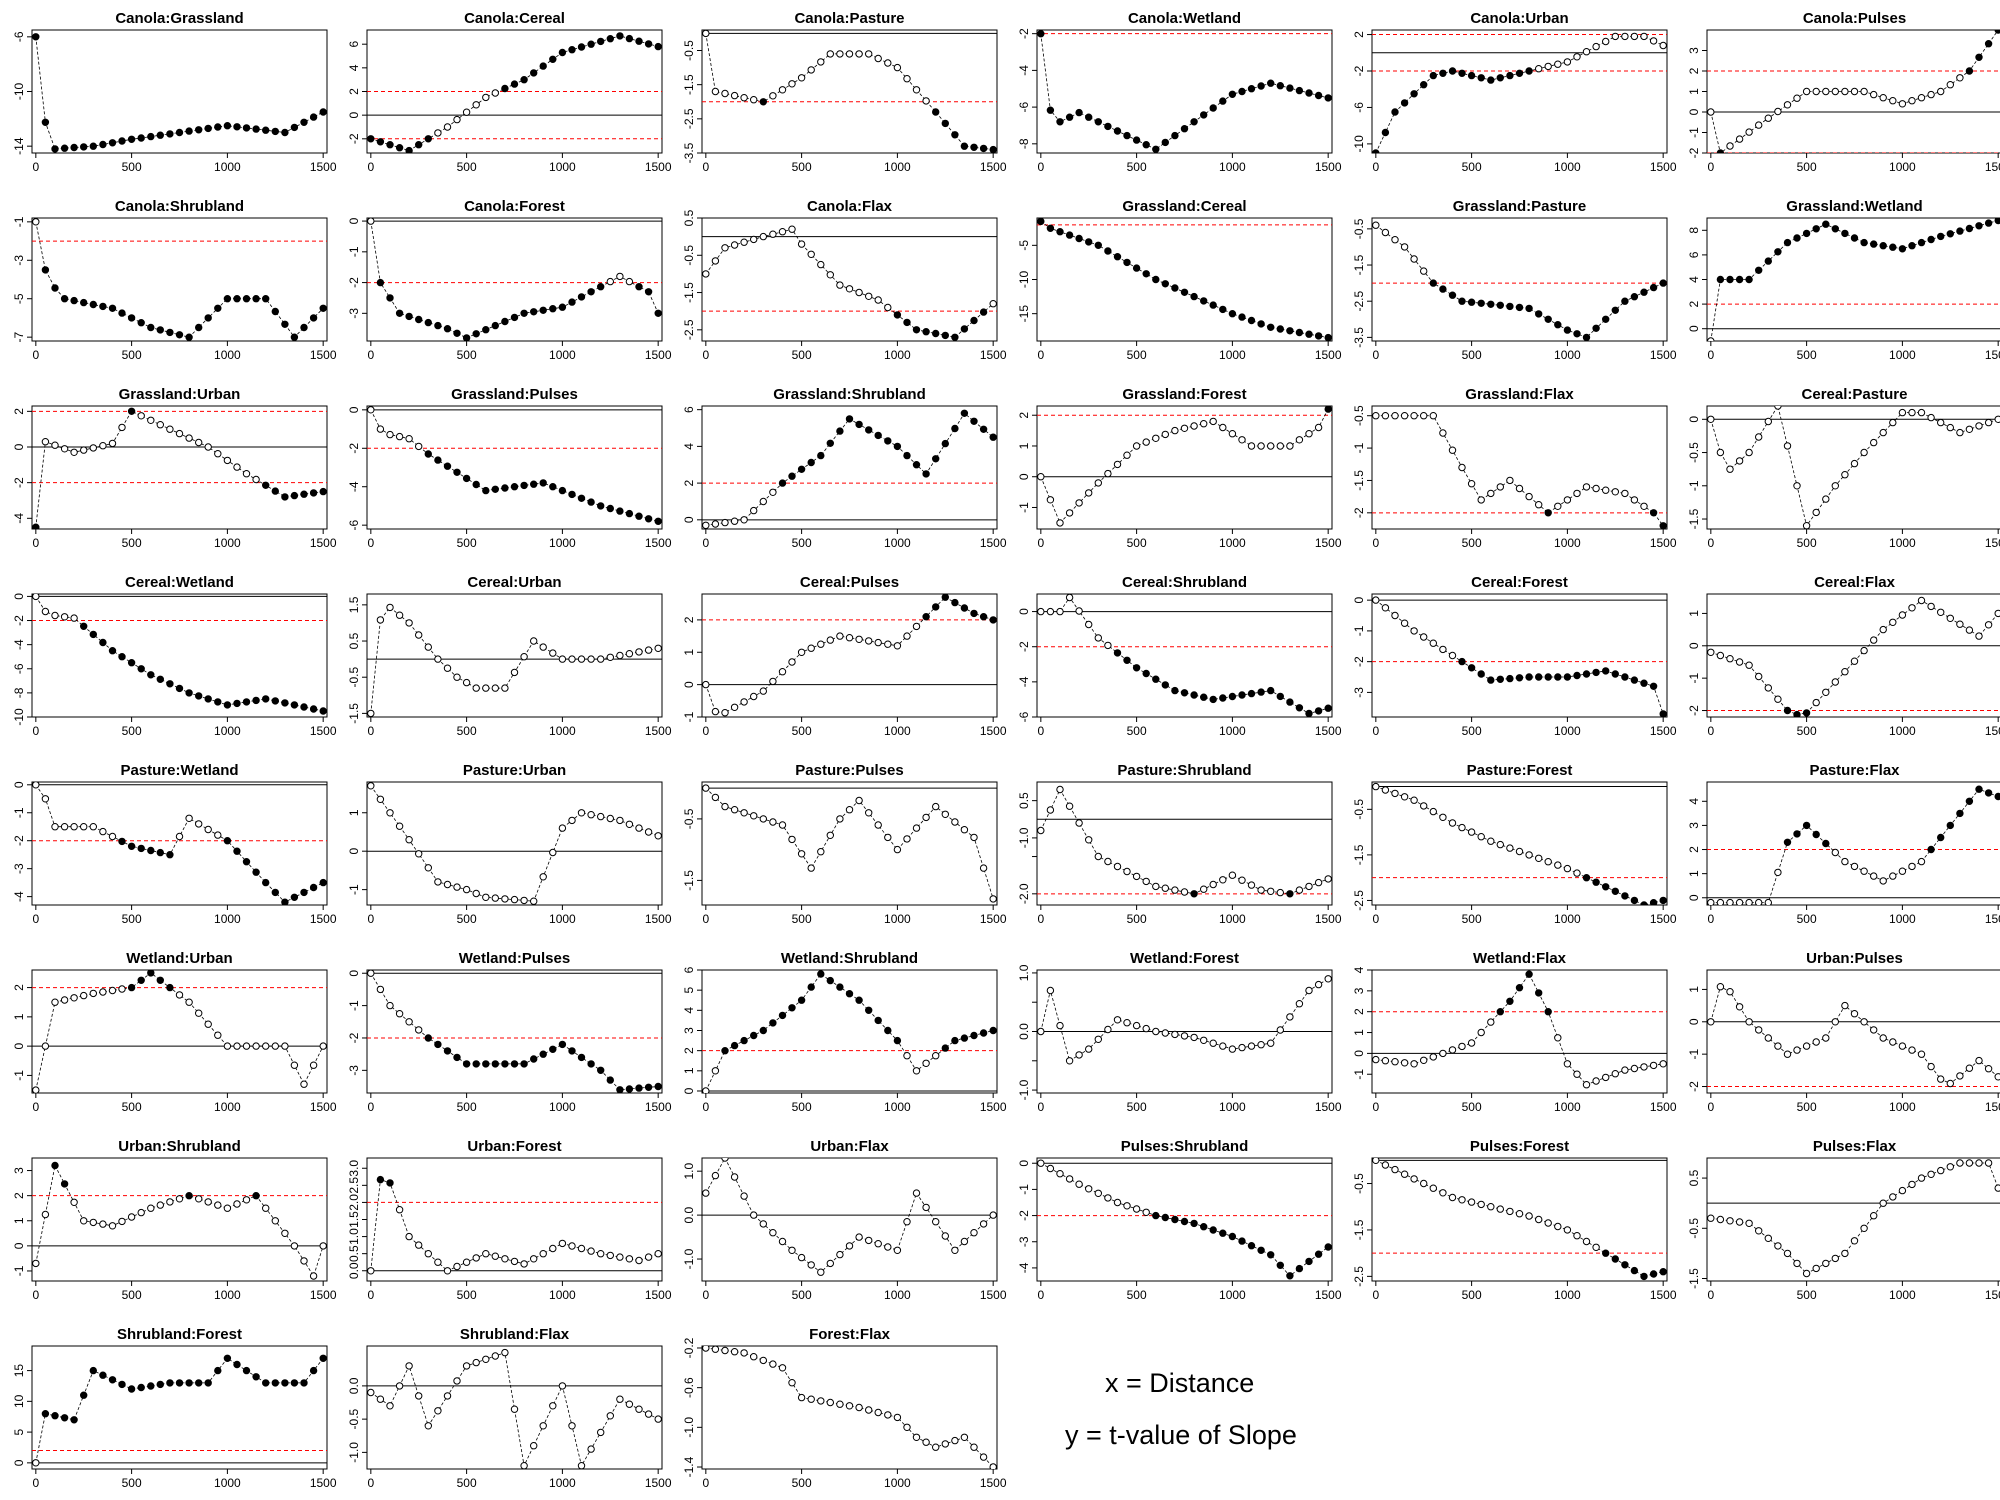 The image size is (2000, 1500). What do you see at coordinates (354, 44) in the screenshot?
I see `y-tick-label: 6` at bounding box center [354, 44].